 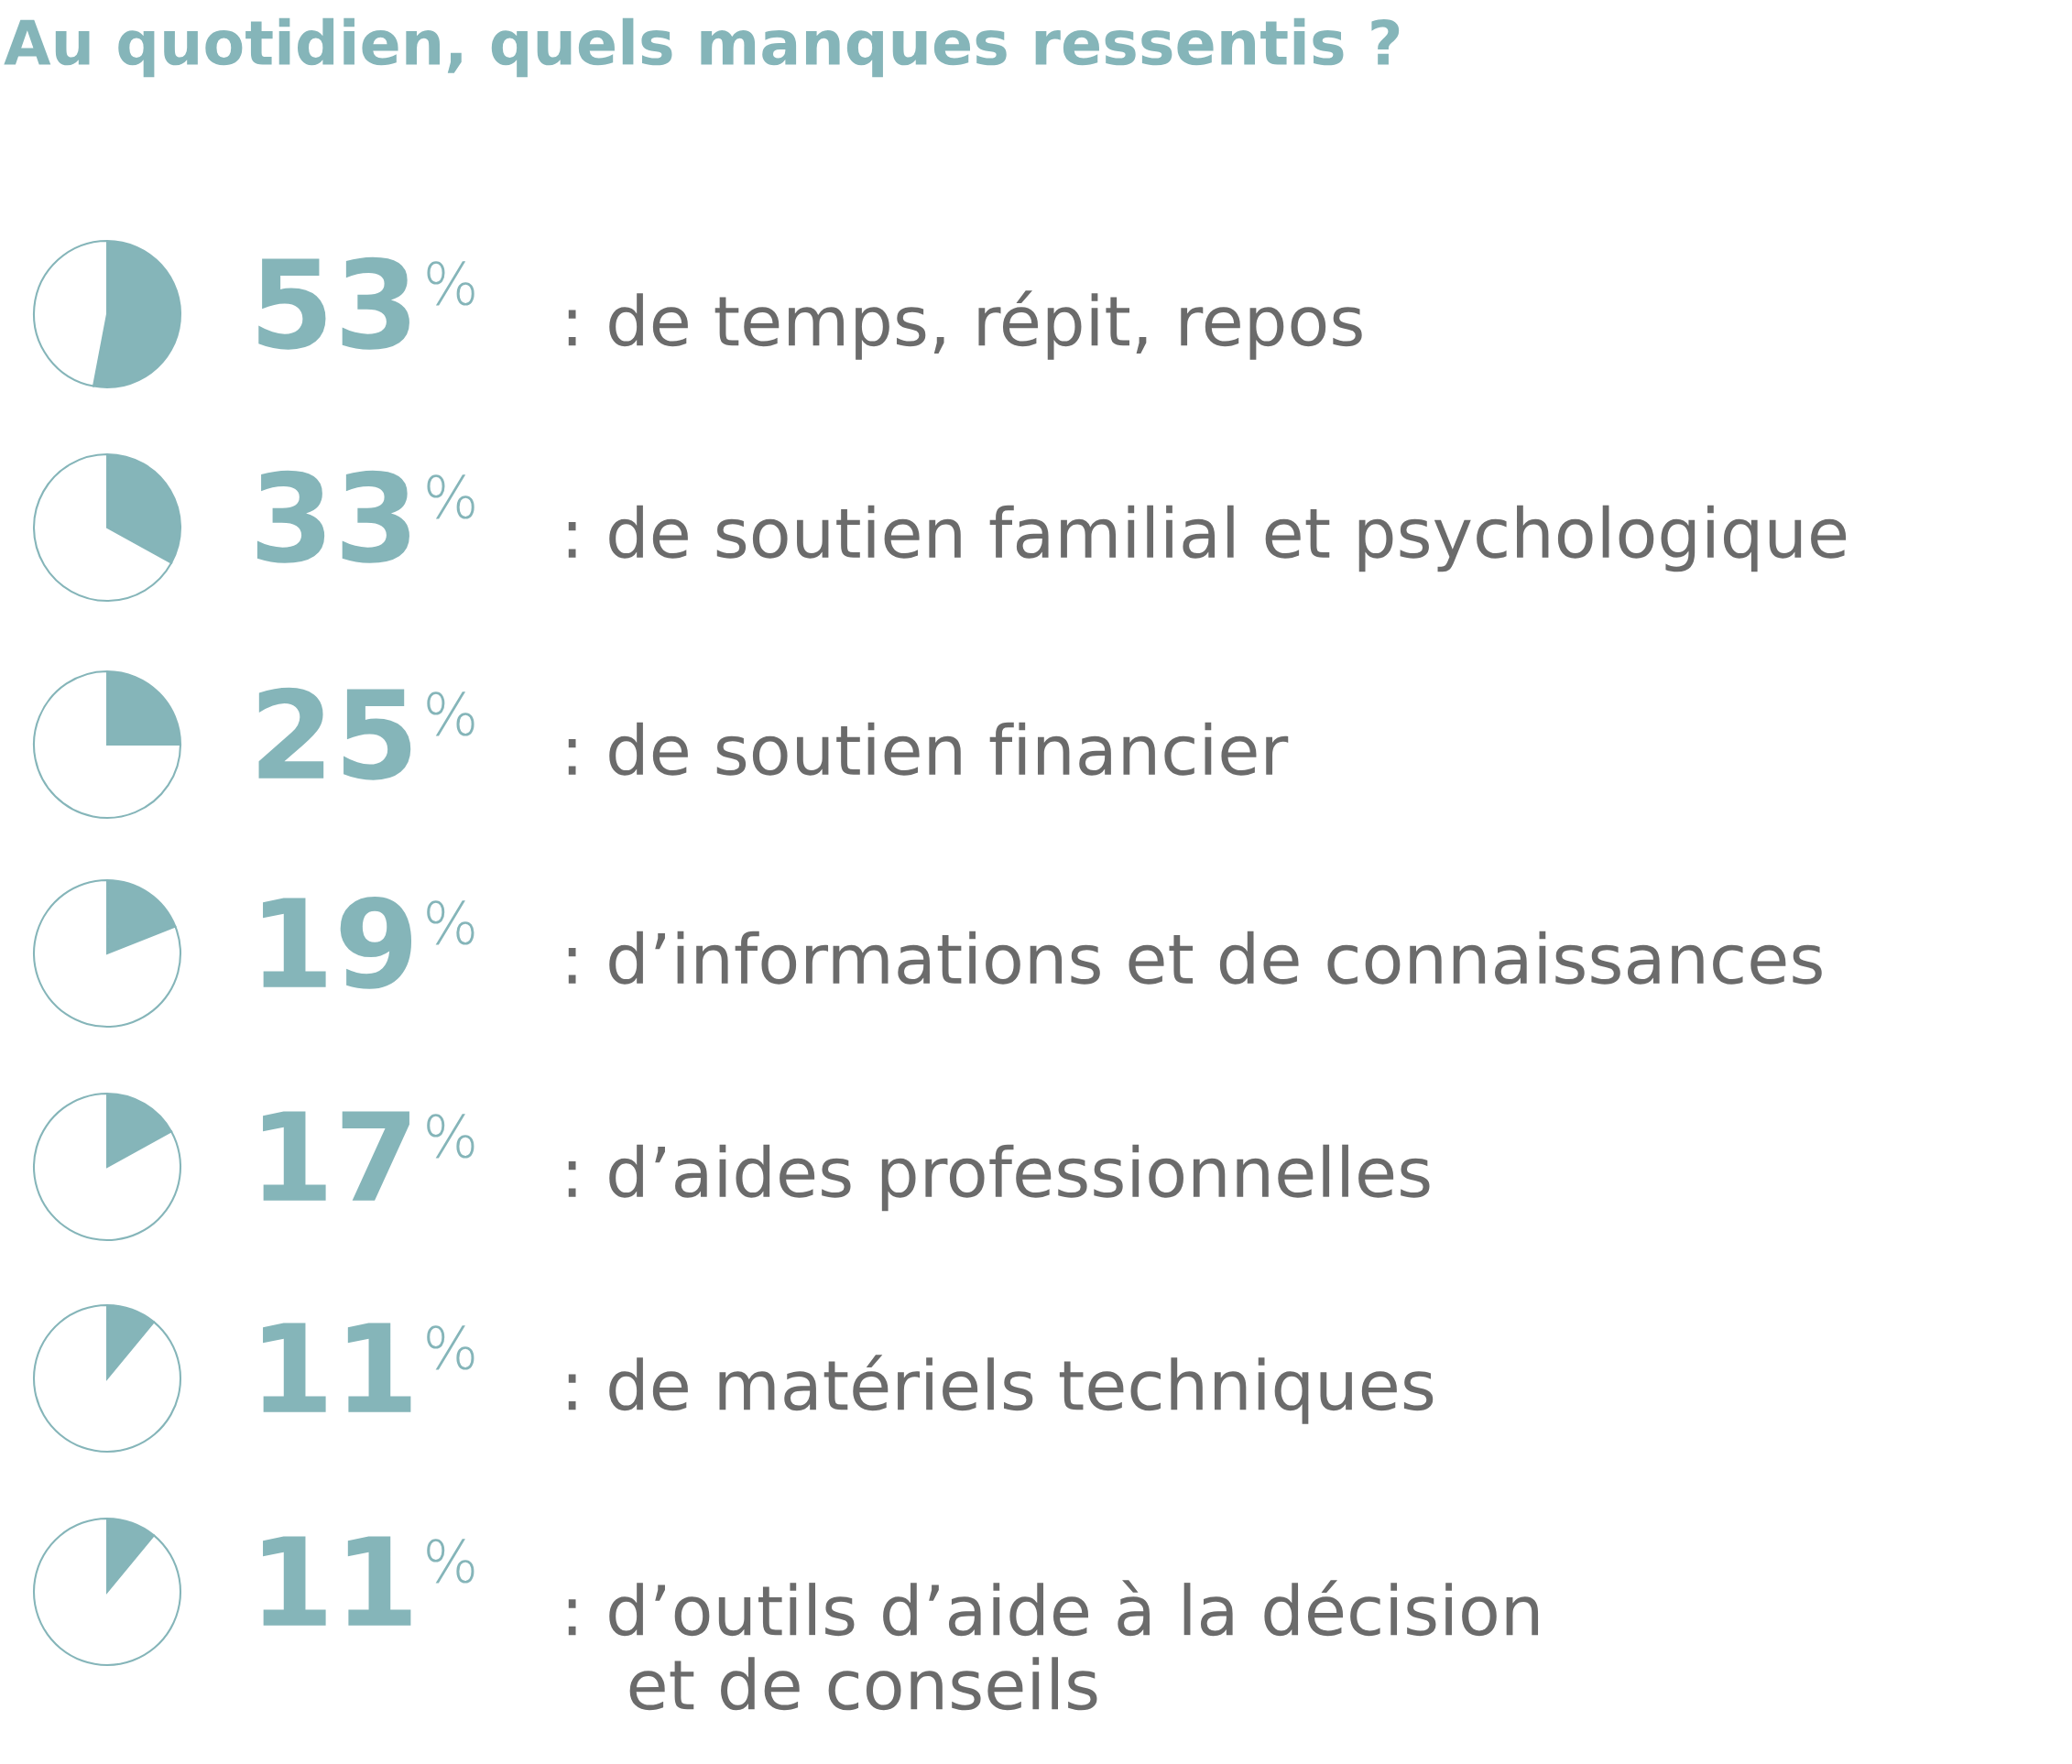 I want to click on data-label: 53%, so click(x=366, y=303).